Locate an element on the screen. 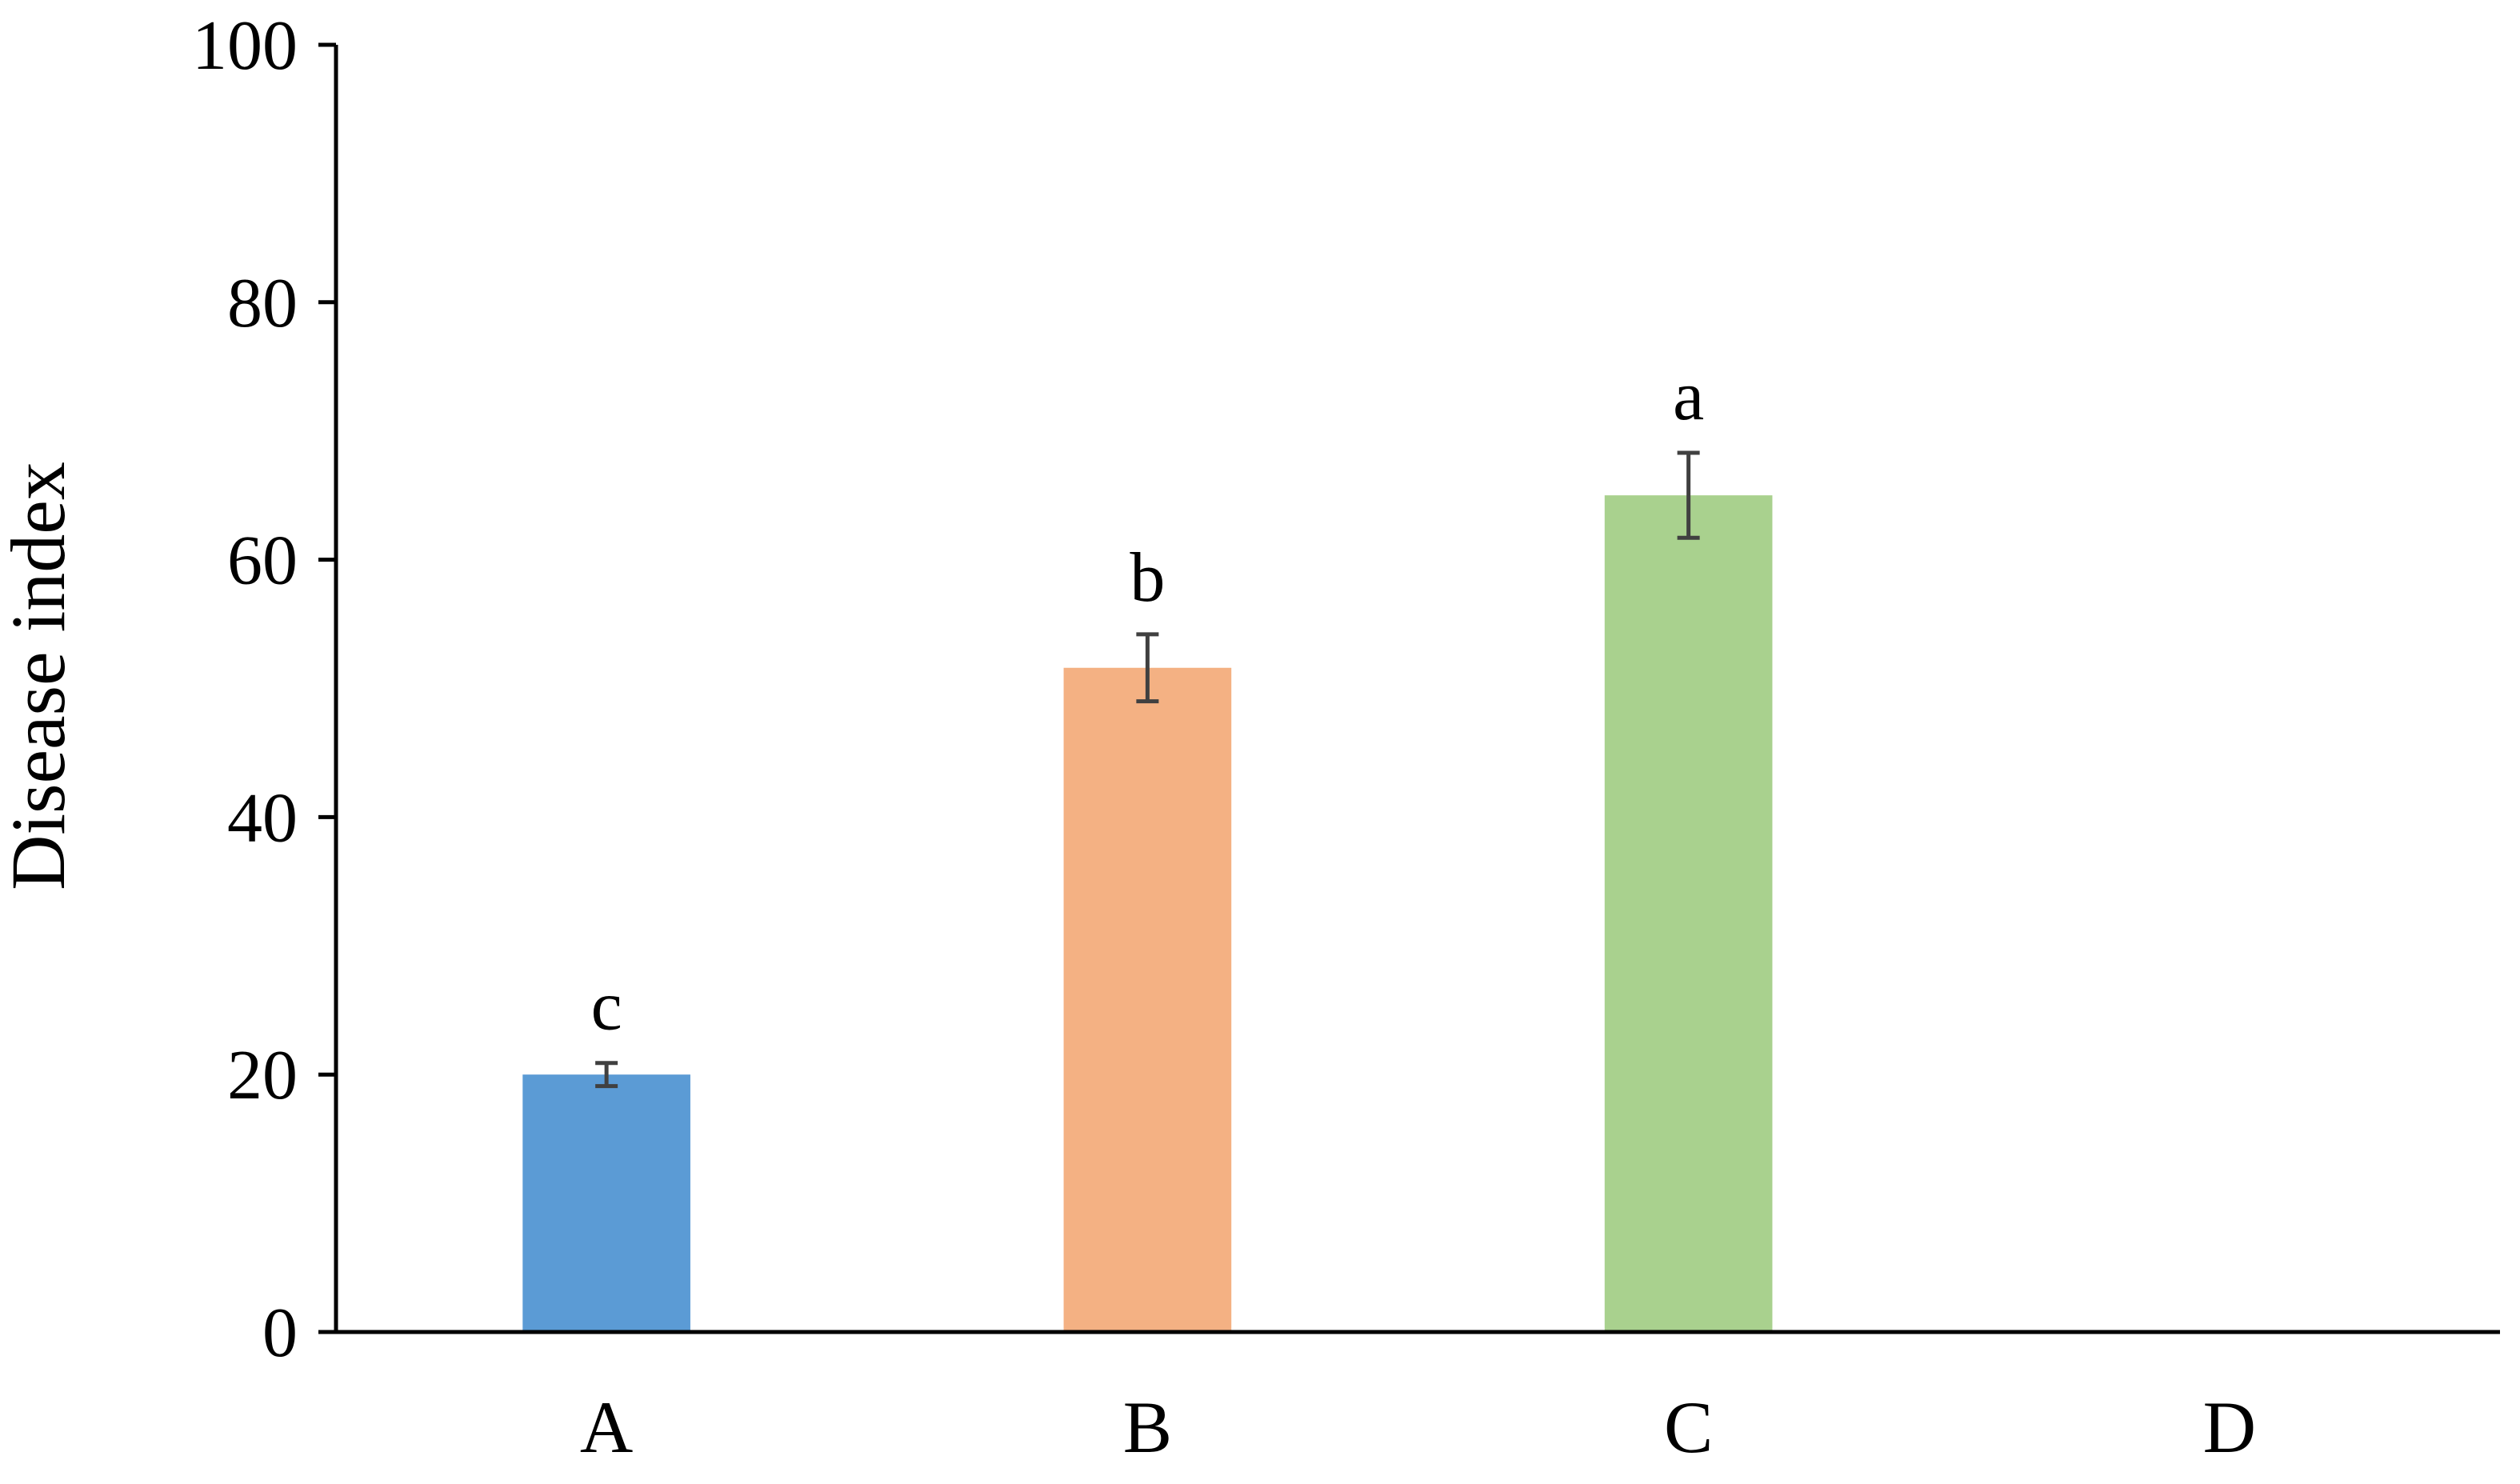 The width and height of the screenshot is (2520, 1484). y-tick-label: 100 is located at coordinates (245, 46).